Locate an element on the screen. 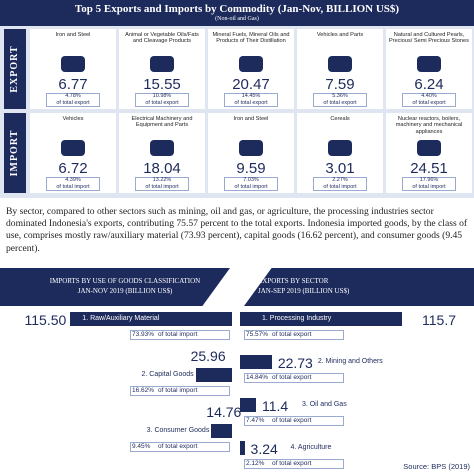  item-name: 2. Mining and Others is located at coordinates (350, 361).